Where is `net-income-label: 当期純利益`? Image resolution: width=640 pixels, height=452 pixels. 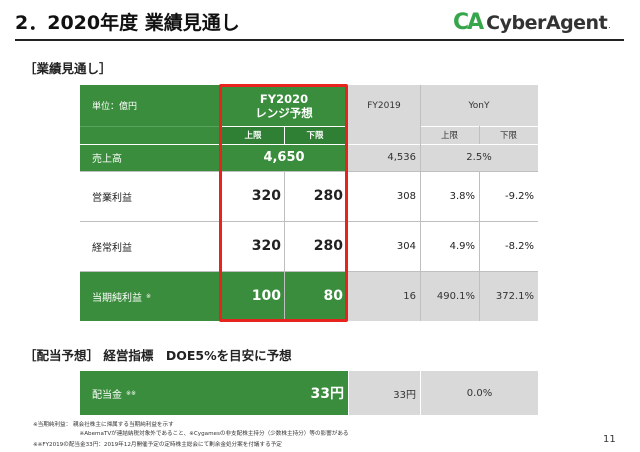 net-income-label: 当期純利益 is located at coordinates (117, 298).